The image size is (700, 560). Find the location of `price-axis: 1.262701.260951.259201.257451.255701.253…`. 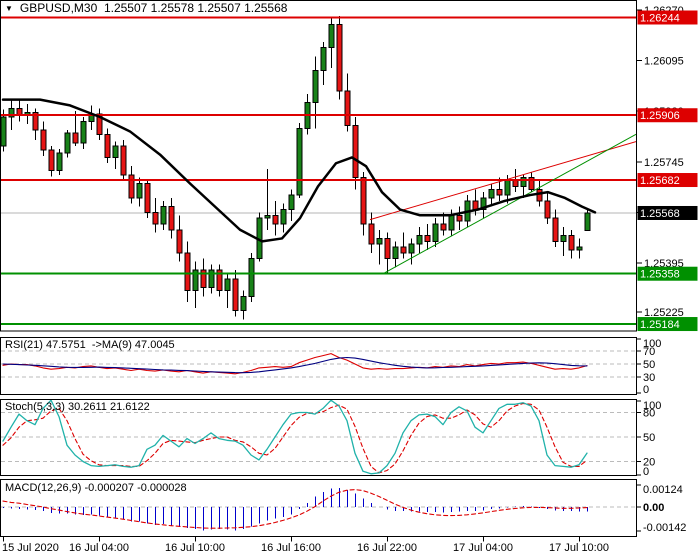

price-axis: 1.262701.260951.259201.257451.255701.253… is located at coordinates (667, 168).